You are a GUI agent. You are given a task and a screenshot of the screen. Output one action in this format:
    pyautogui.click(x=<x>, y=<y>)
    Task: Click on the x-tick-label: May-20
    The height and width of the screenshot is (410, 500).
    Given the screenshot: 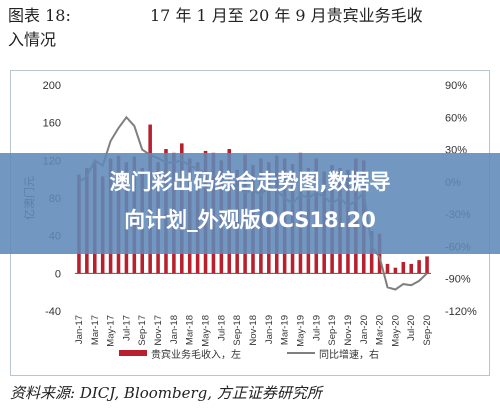 What is the action you would take?
    pyautogui.click(x=395, y=331)
    